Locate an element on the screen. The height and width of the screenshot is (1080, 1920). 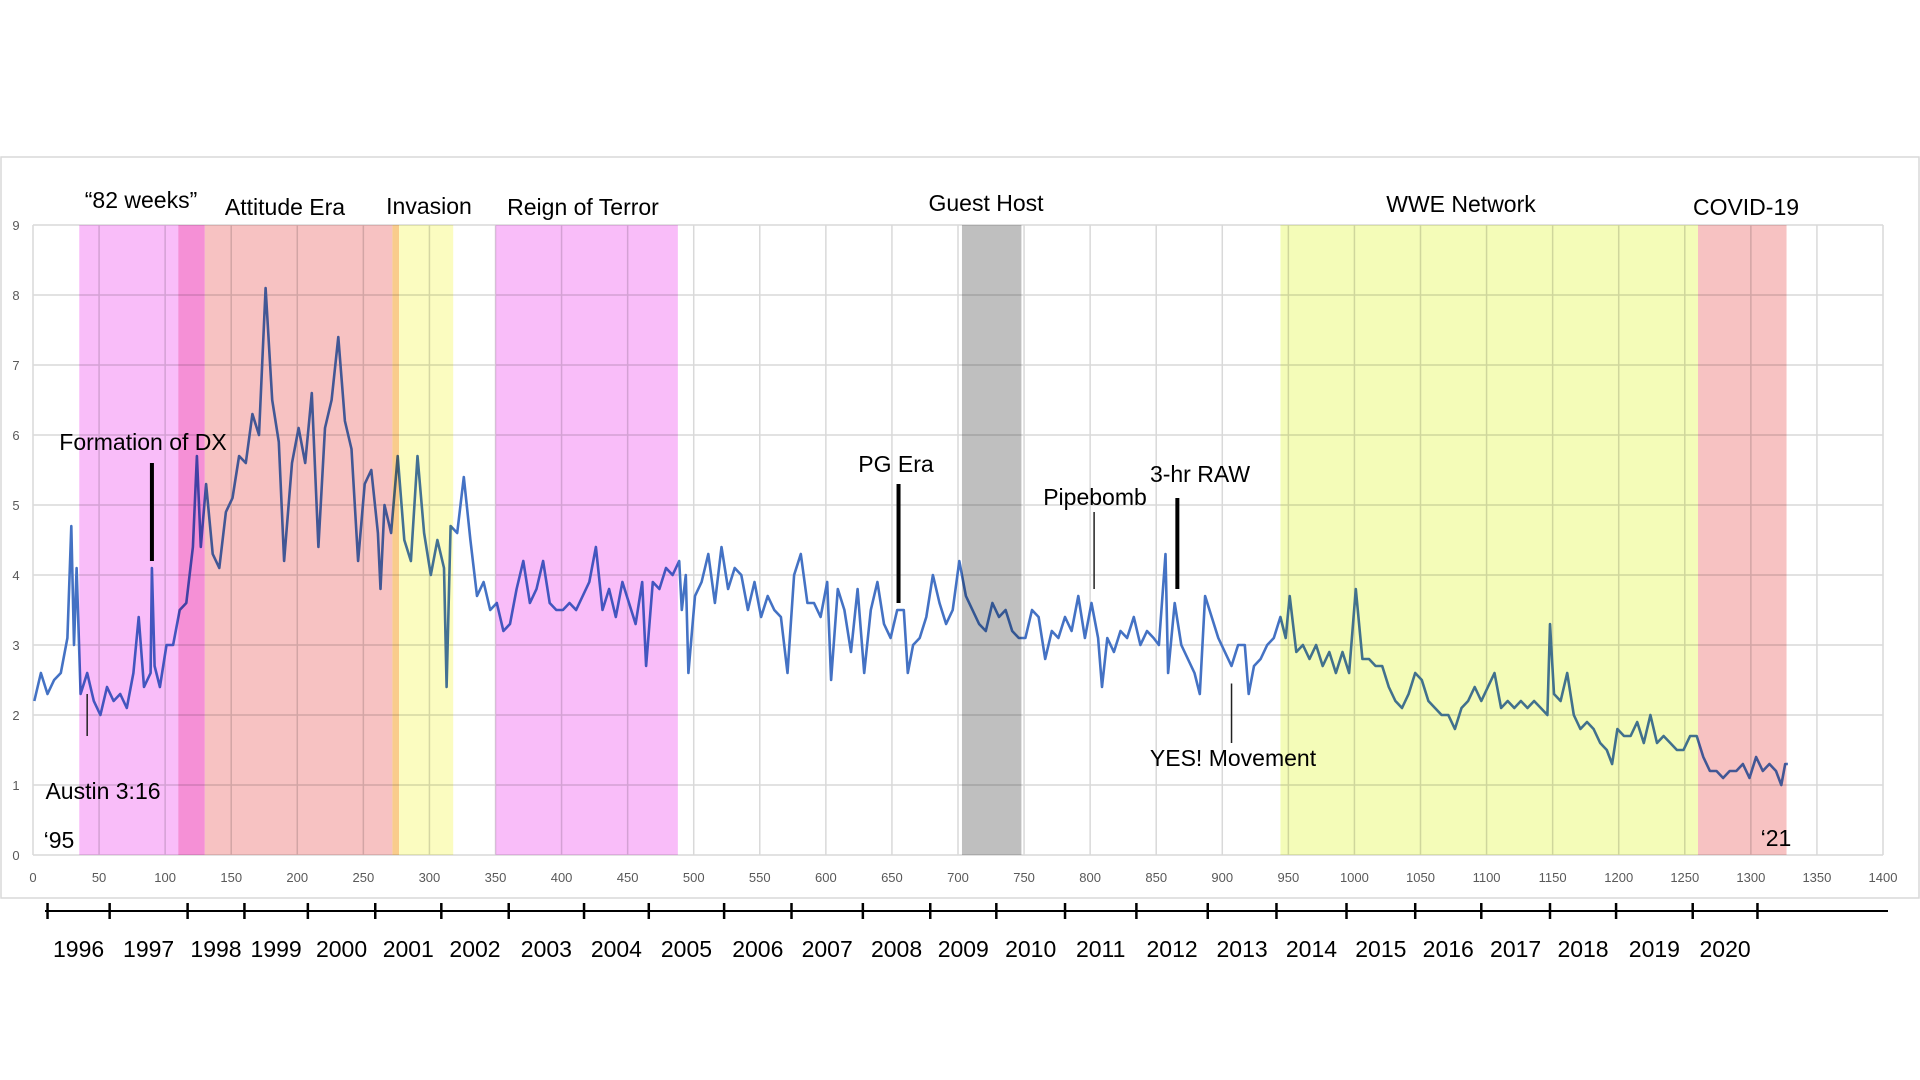
x-tick-label: 1000 is located at coordinates (1354, 877).